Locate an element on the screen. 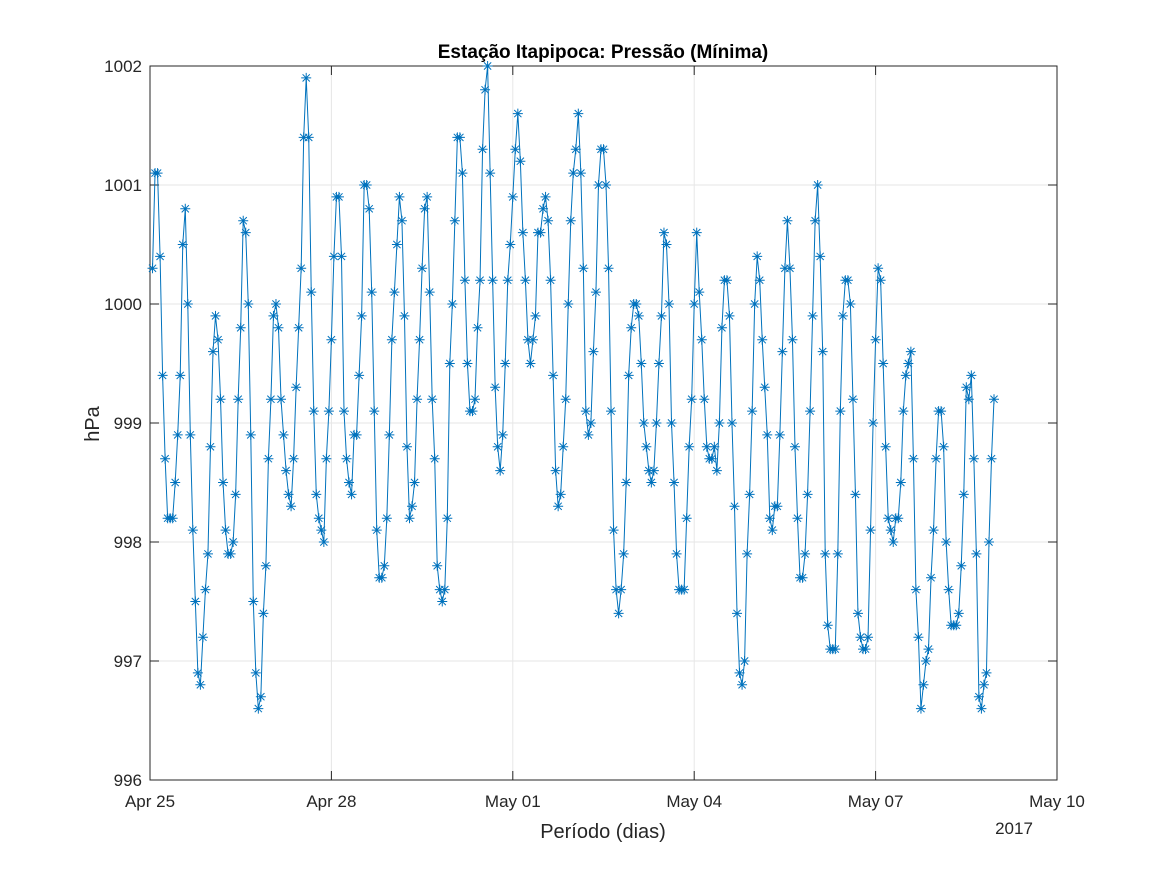  x-tick-label: May 07 is located at coordinates (876, 801).